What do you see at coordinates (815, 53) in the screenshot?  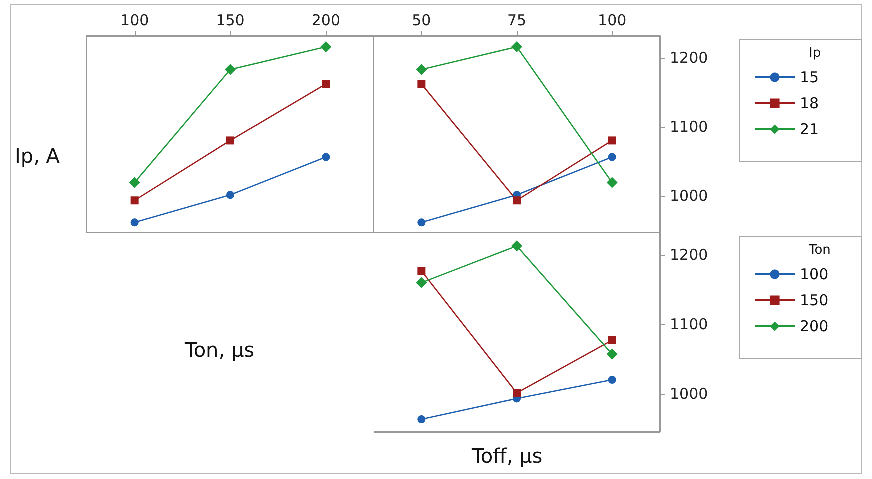 I see `legend-title: Ip` at bounding box center [815, 53].